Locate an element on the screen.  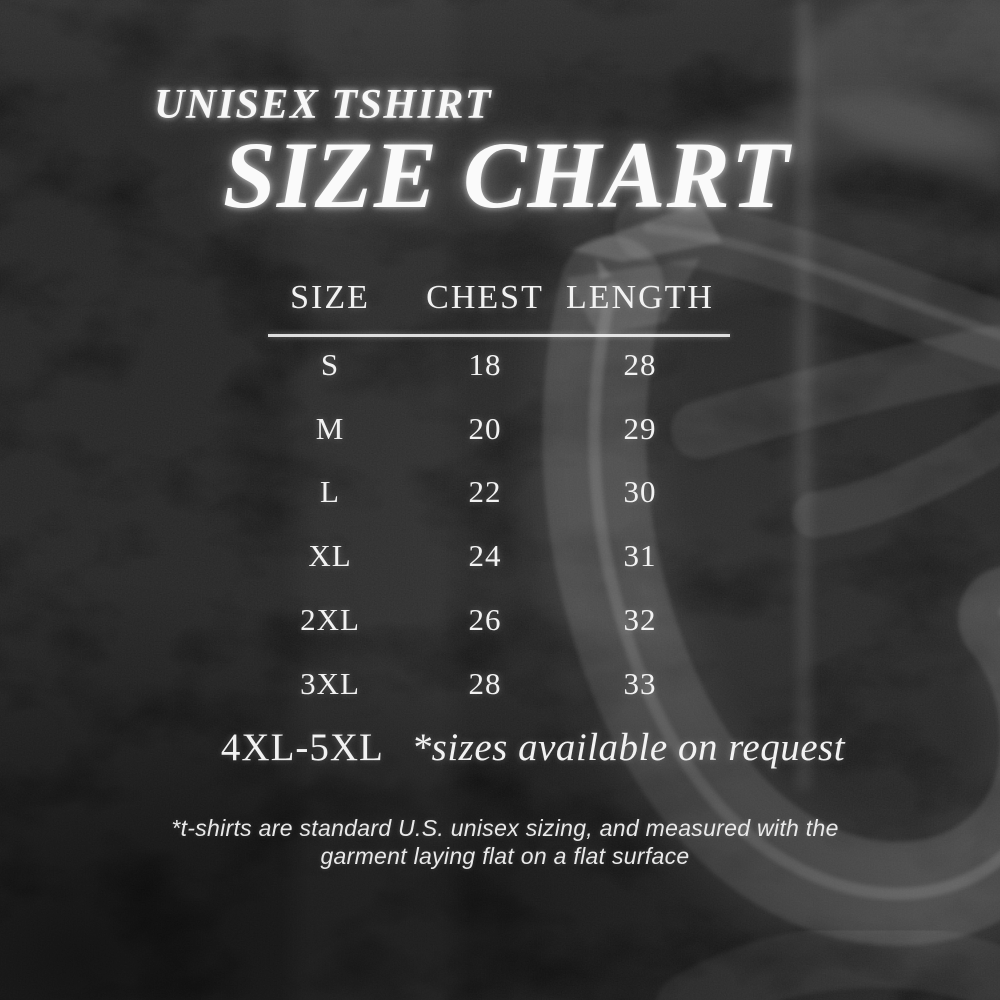
size-cell: L is located at coordinates (330, 492).